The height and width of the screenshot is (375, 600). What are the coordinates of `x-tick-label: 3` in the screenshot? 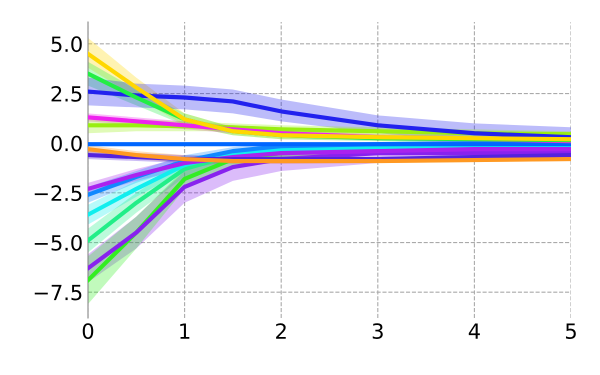 It's located at (377, 331).